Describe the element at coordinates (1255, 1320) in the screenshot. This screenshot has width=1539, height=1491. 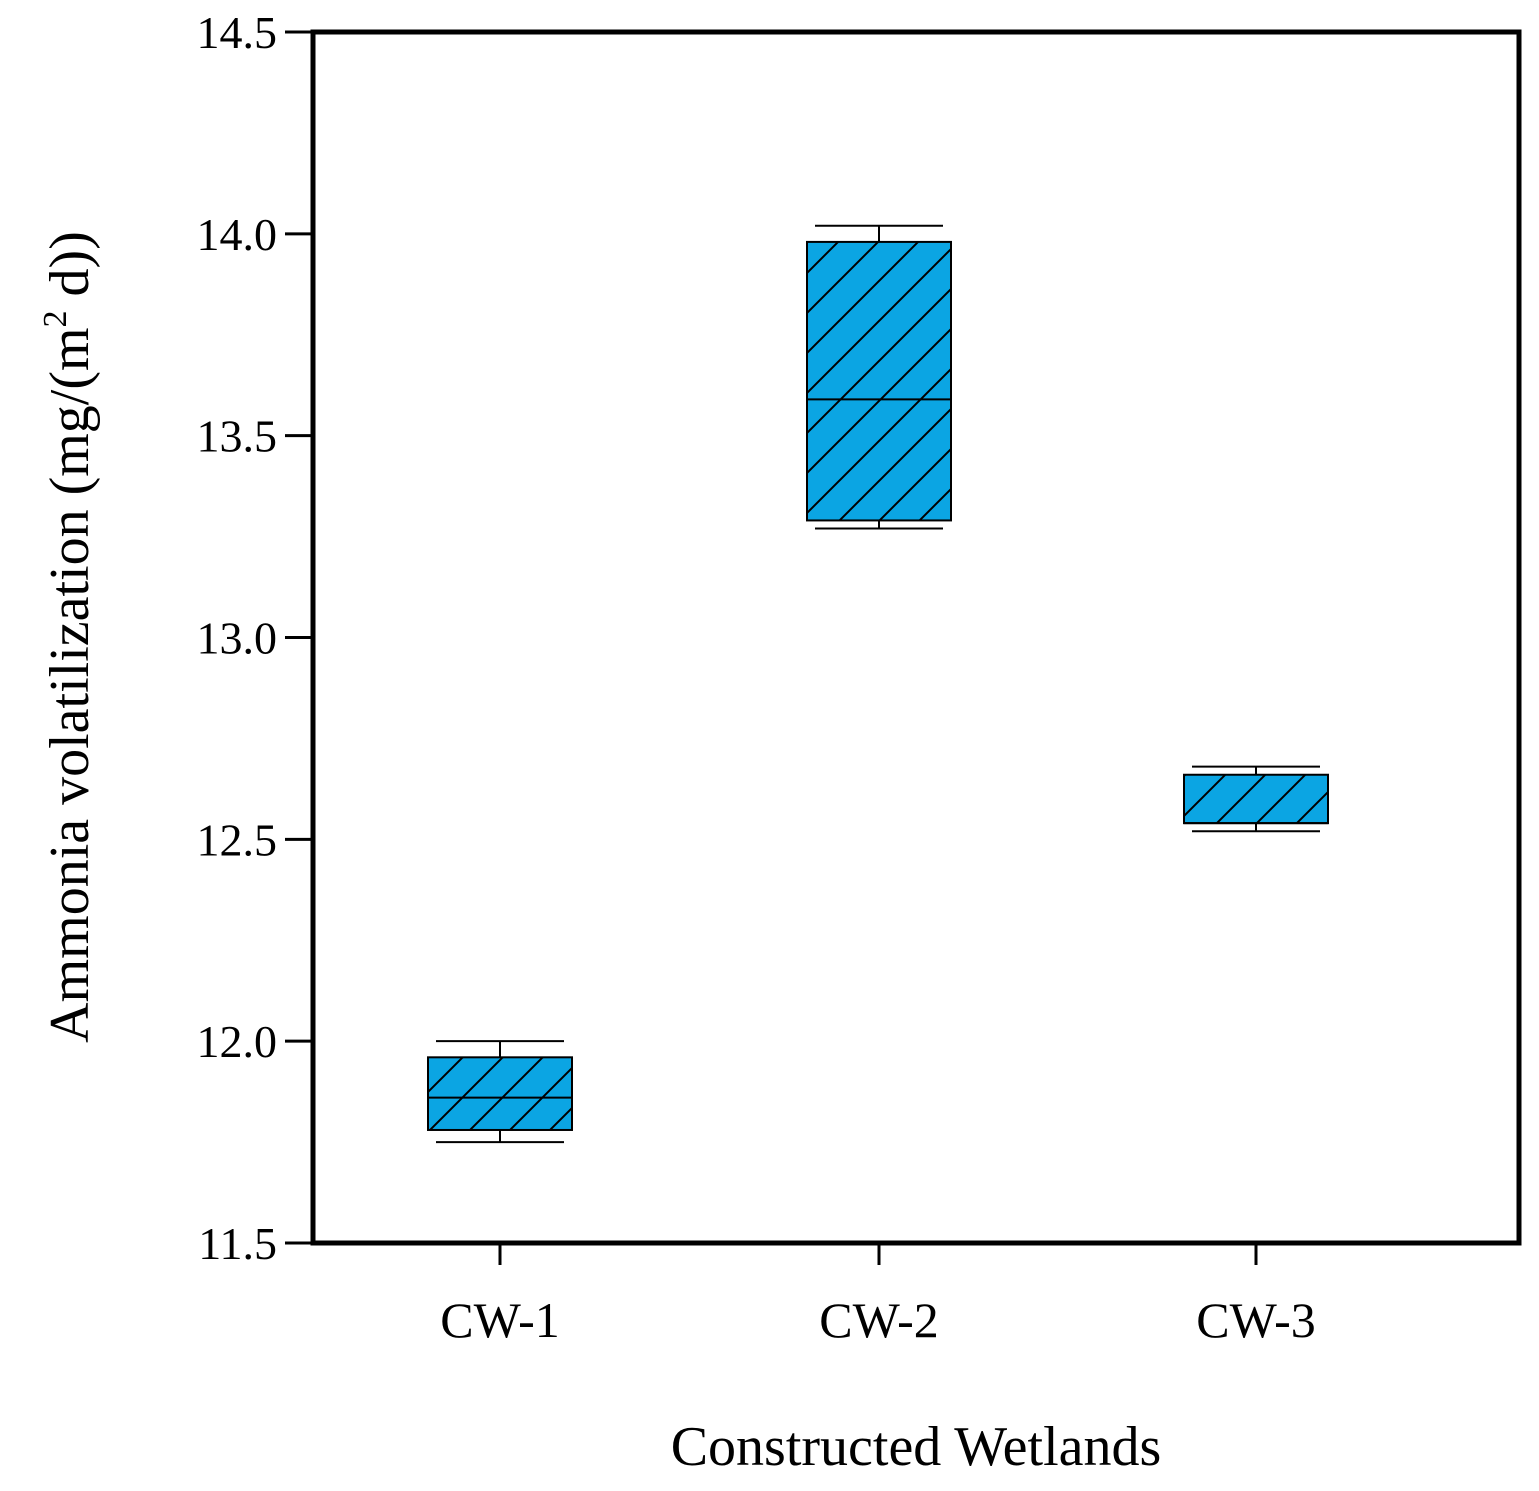
I see `x-tick-label: CW-3` at that location.